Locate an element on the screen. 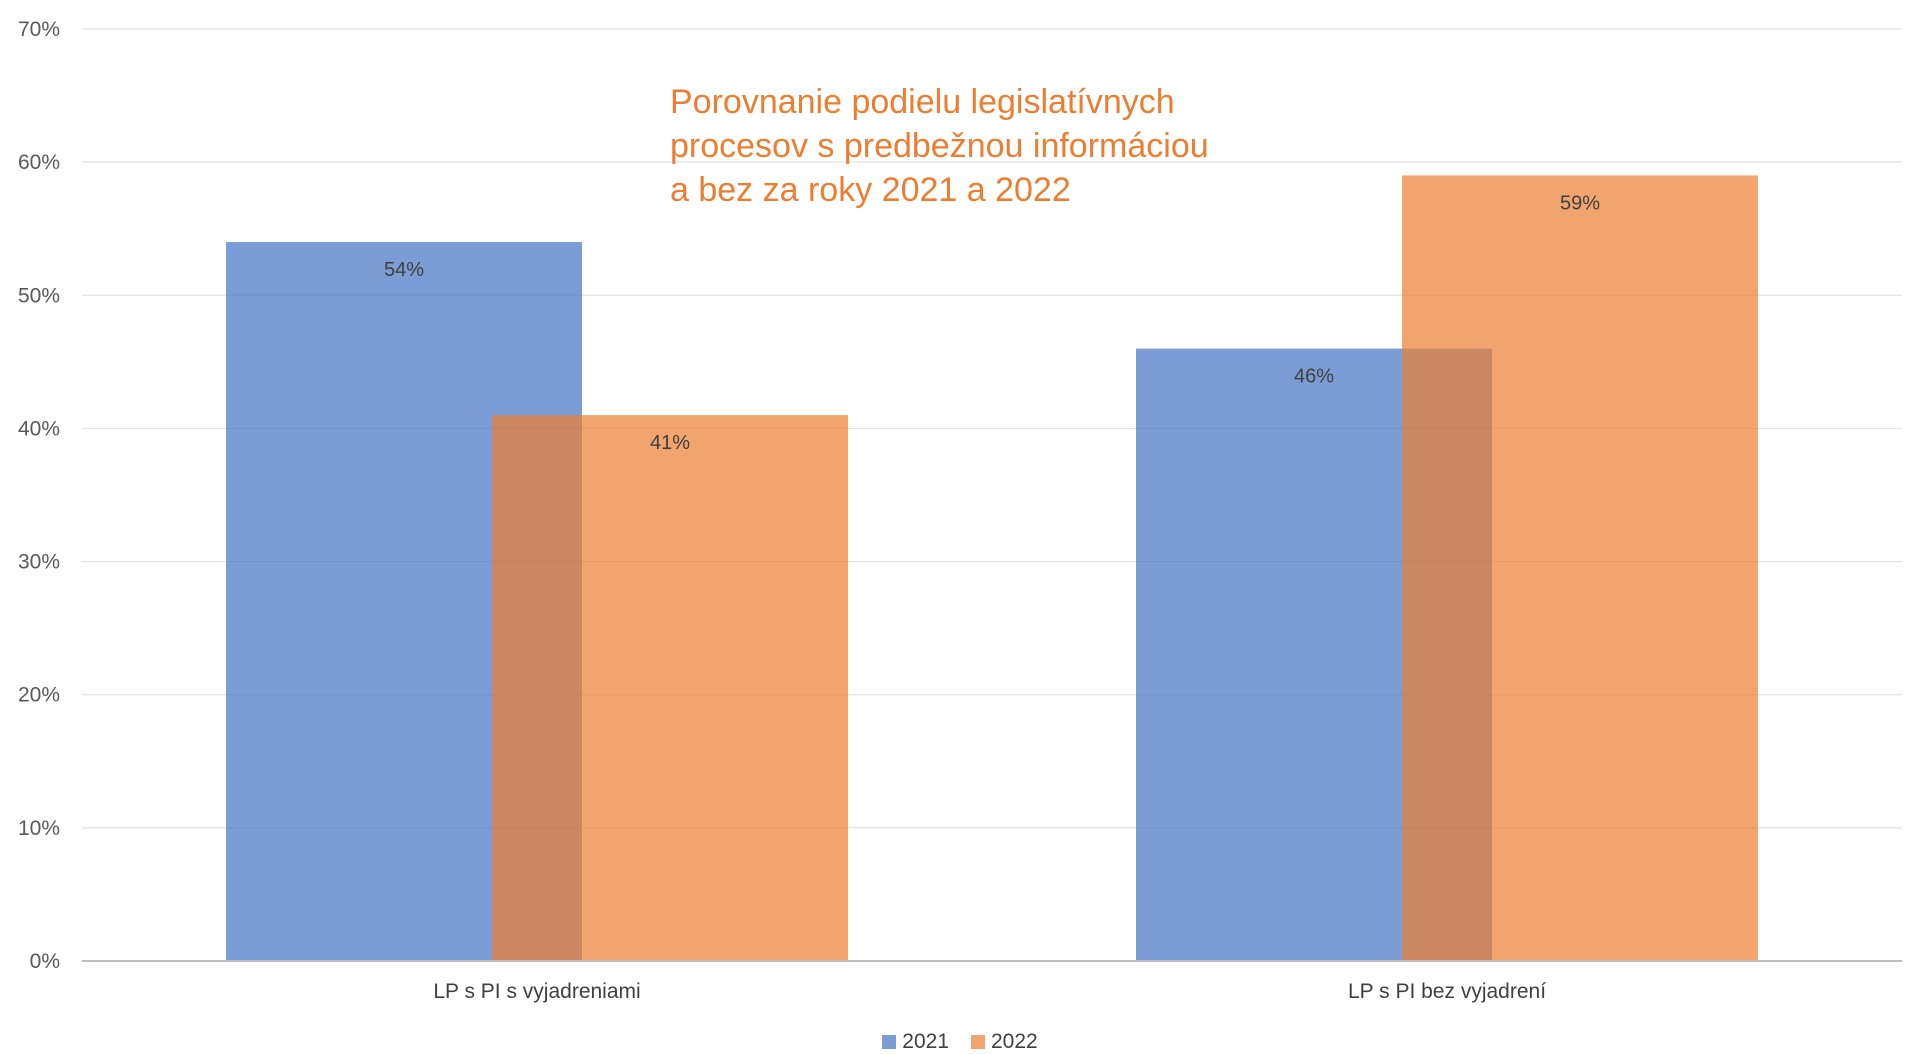 The width and height of the screenshot is (1920, 1054). y-tick-label: 30% is located at coordinates (39, 562).